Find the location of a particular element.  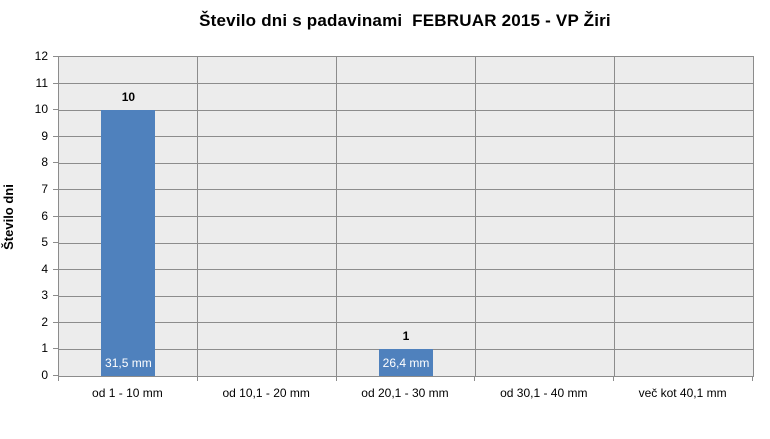

y-tick-label: 6 is located at coordinates (44, 215).